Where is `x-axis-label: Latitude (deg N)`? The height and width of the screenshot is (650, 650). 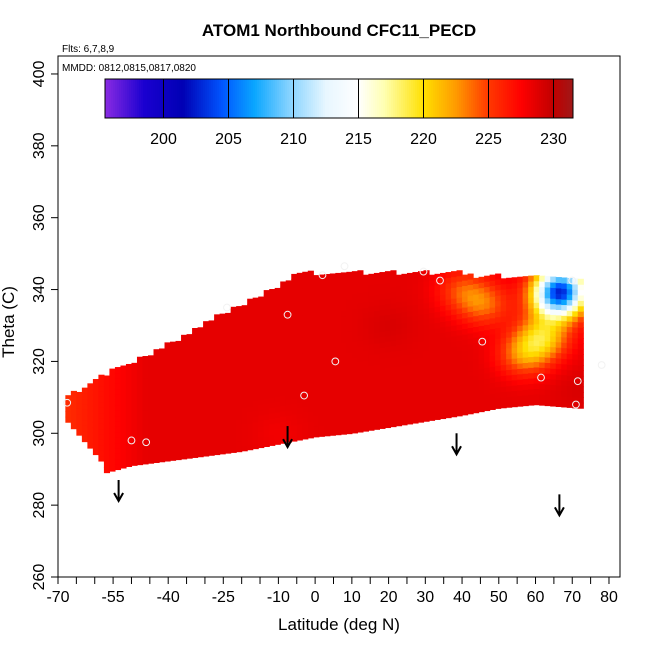 x-axis-label: Latitude (deg N) is located at coordinates (339, 624).